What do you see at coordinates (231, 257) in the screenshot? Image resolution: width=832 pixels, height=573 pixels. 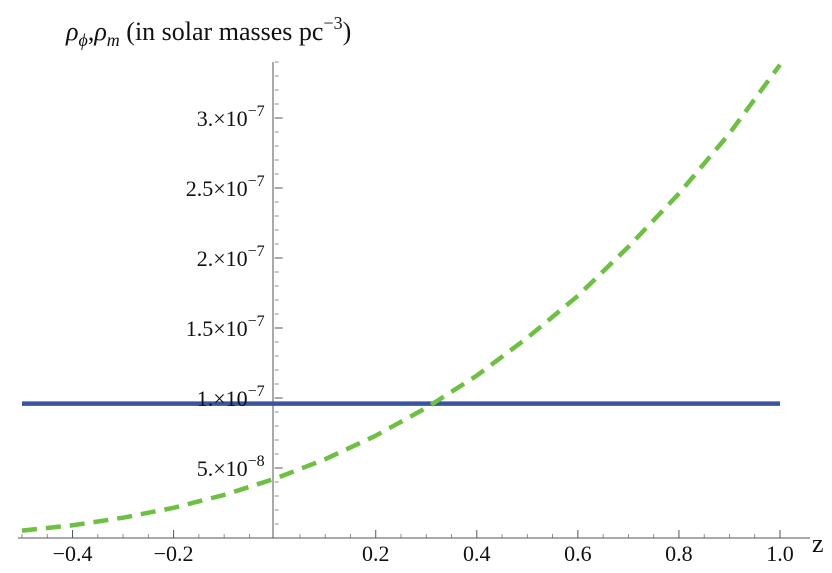 I see `y-tick-label: 2.×10−7` at bounding box center [231, 257].